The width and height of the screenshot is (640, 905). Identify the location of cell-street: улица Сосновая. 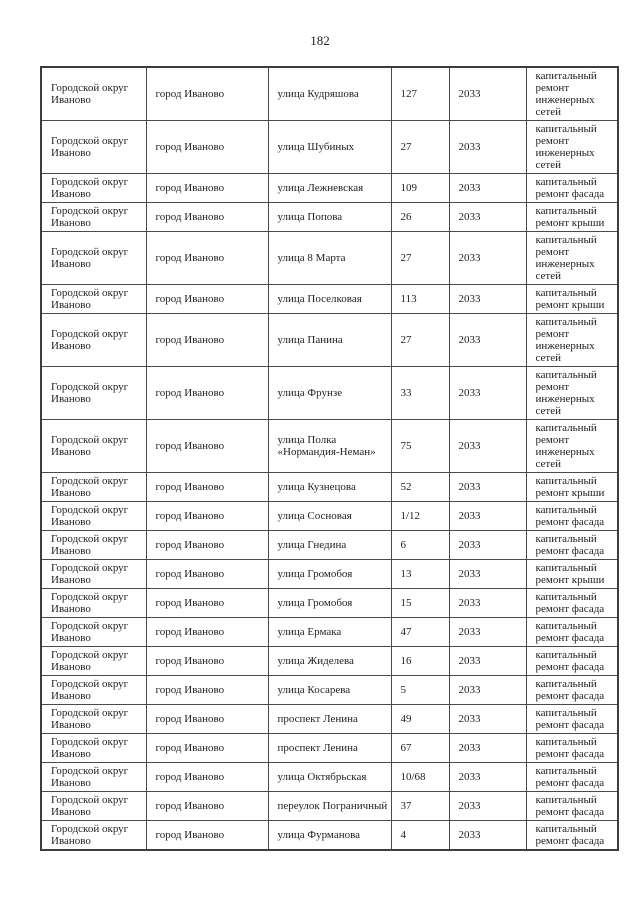
(329, 516).